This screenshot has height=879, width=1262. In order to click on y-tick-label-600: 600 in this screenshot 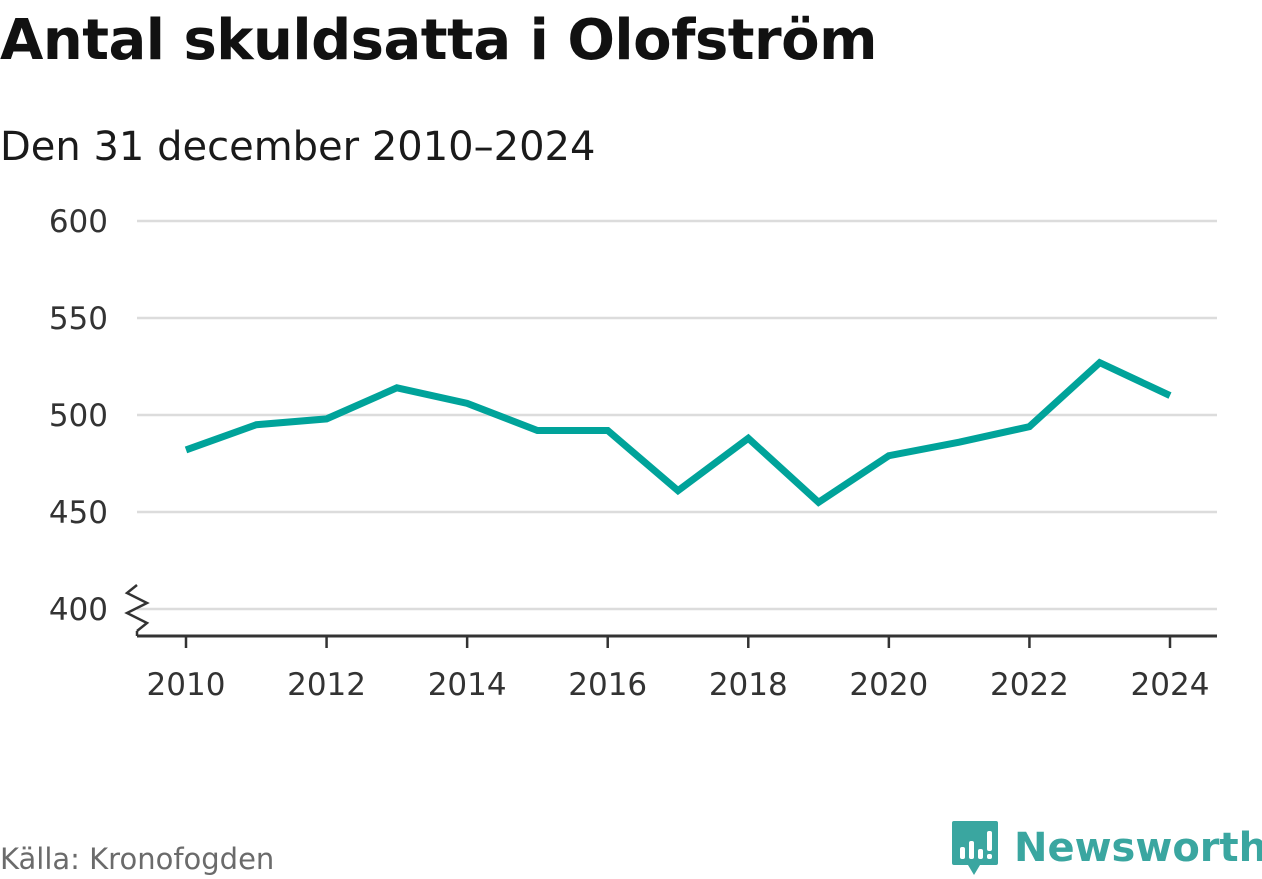, I will do `click(78, 222)`.